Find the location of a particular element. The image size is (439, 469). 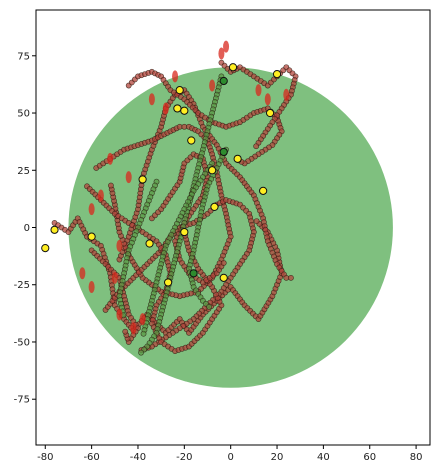

red-trail-0-point is located at coordinates (256, 221).